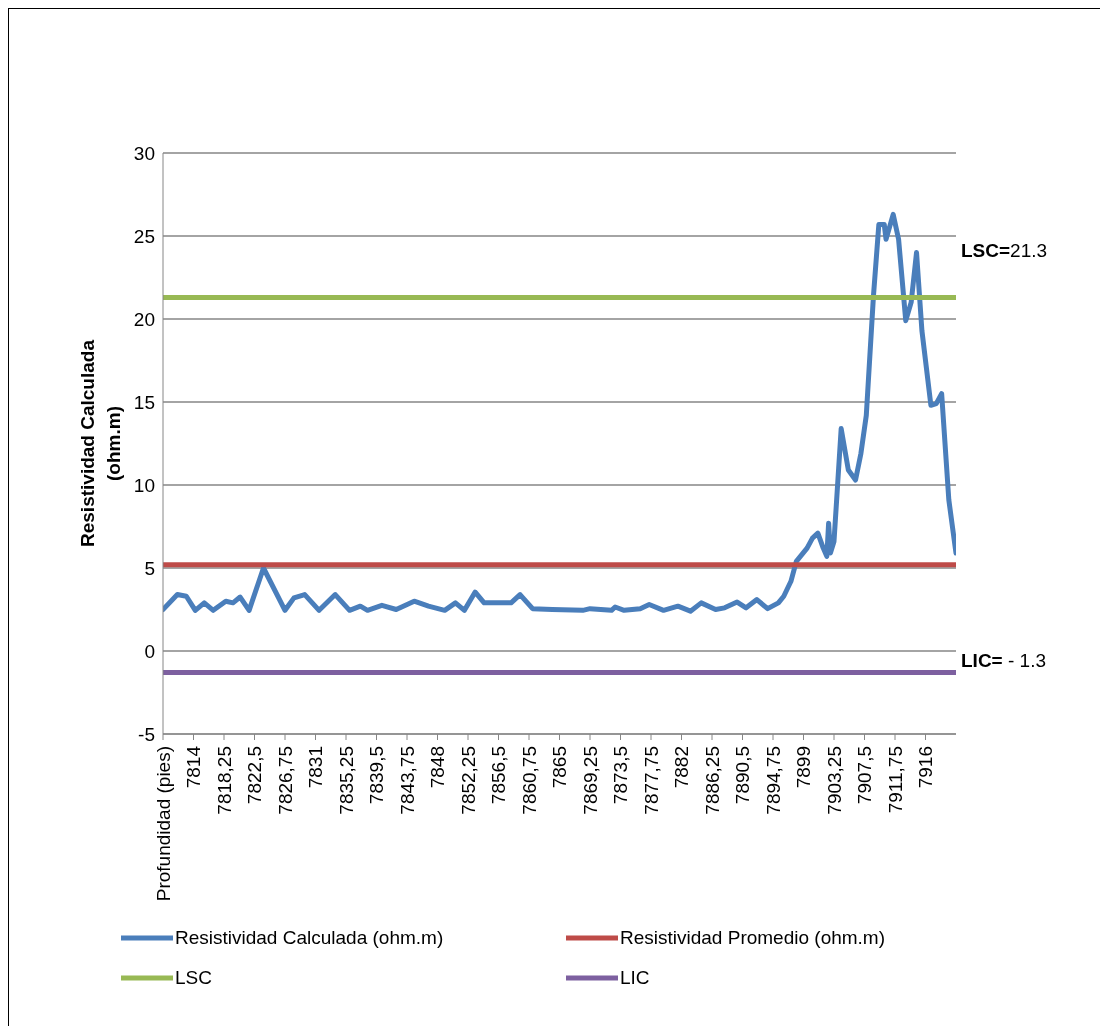 The image size is (1100, 1026). What do you see at coordinates (498, 775) in the screenshot?
I see `x-tick-label: 7856,5` at bounding box center [498, 775].